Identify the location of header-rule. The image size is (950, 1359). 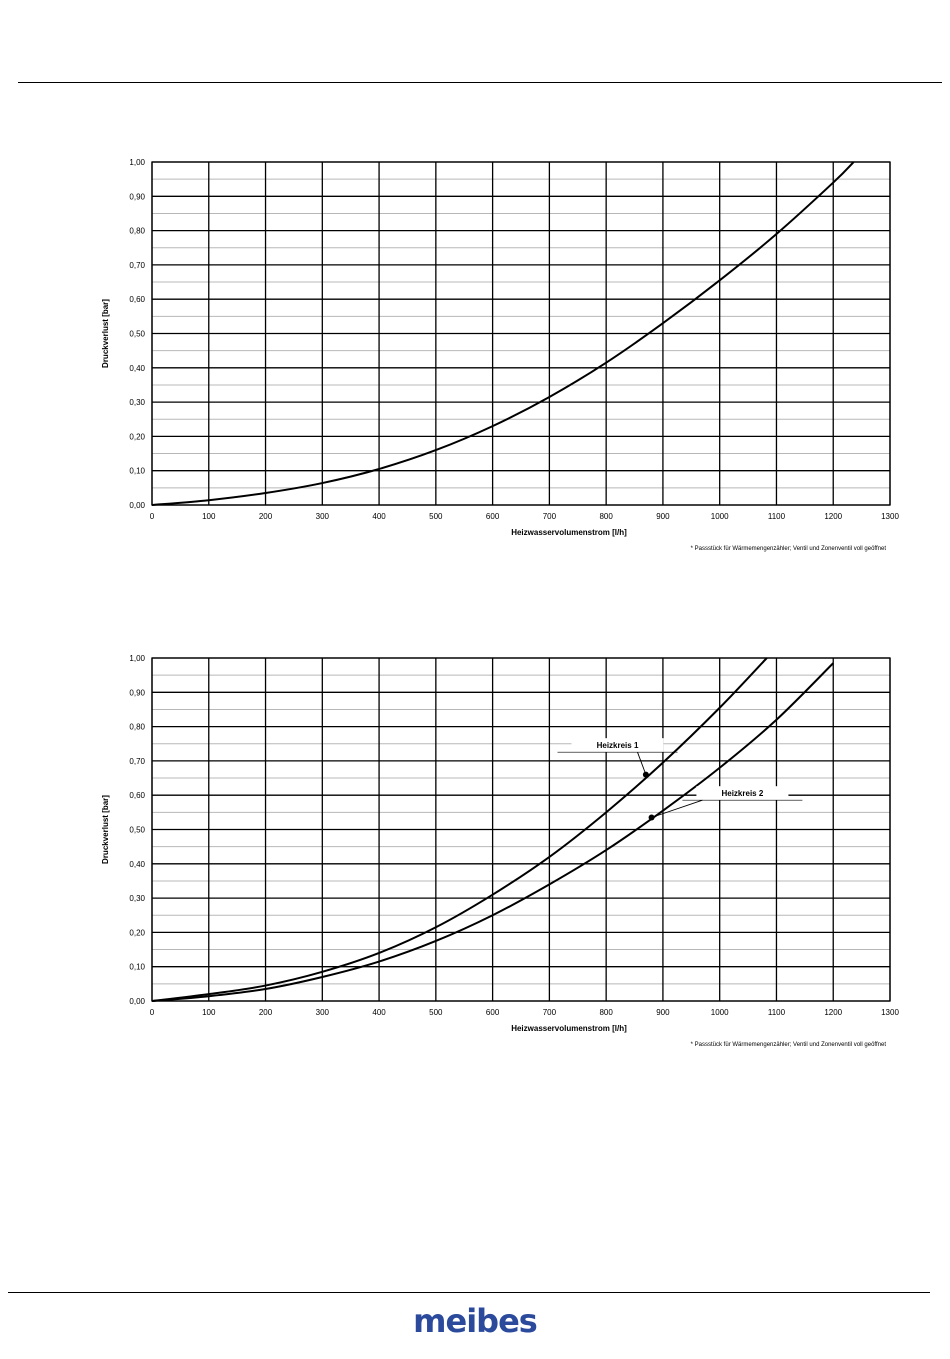
(480, 82).